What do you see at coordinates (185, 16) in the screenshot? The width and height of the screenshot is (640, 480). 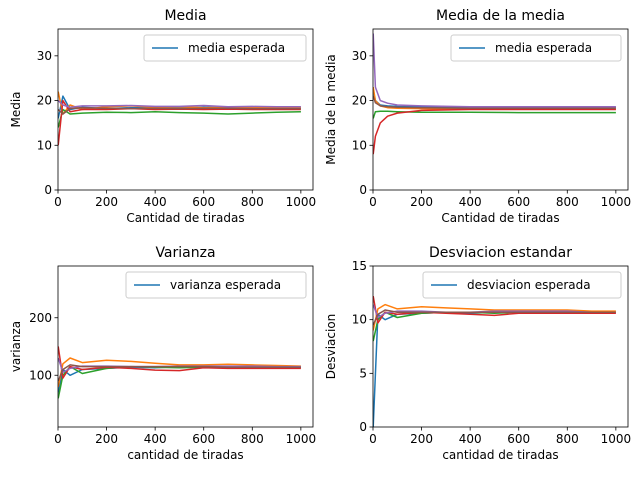 I see `chart-title: Media` at bounding box center [185, 16].